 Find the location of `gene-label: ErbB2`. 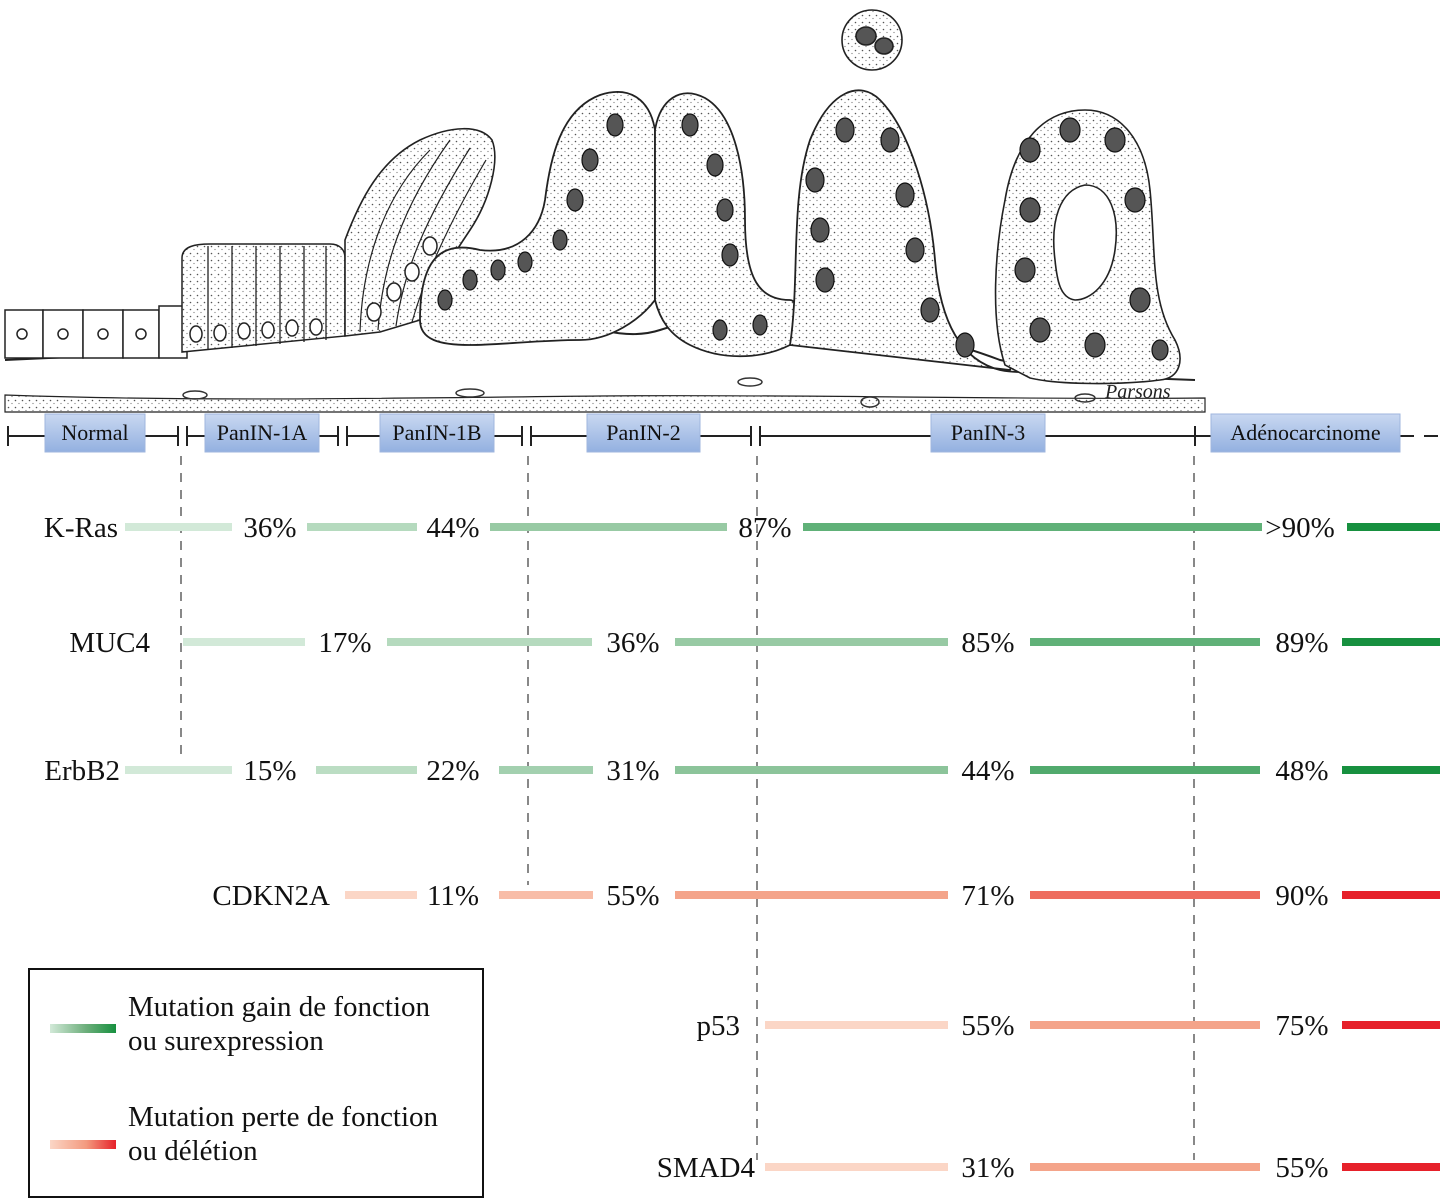

gene-label: ErbB2 is located at coordinates (82, 771).